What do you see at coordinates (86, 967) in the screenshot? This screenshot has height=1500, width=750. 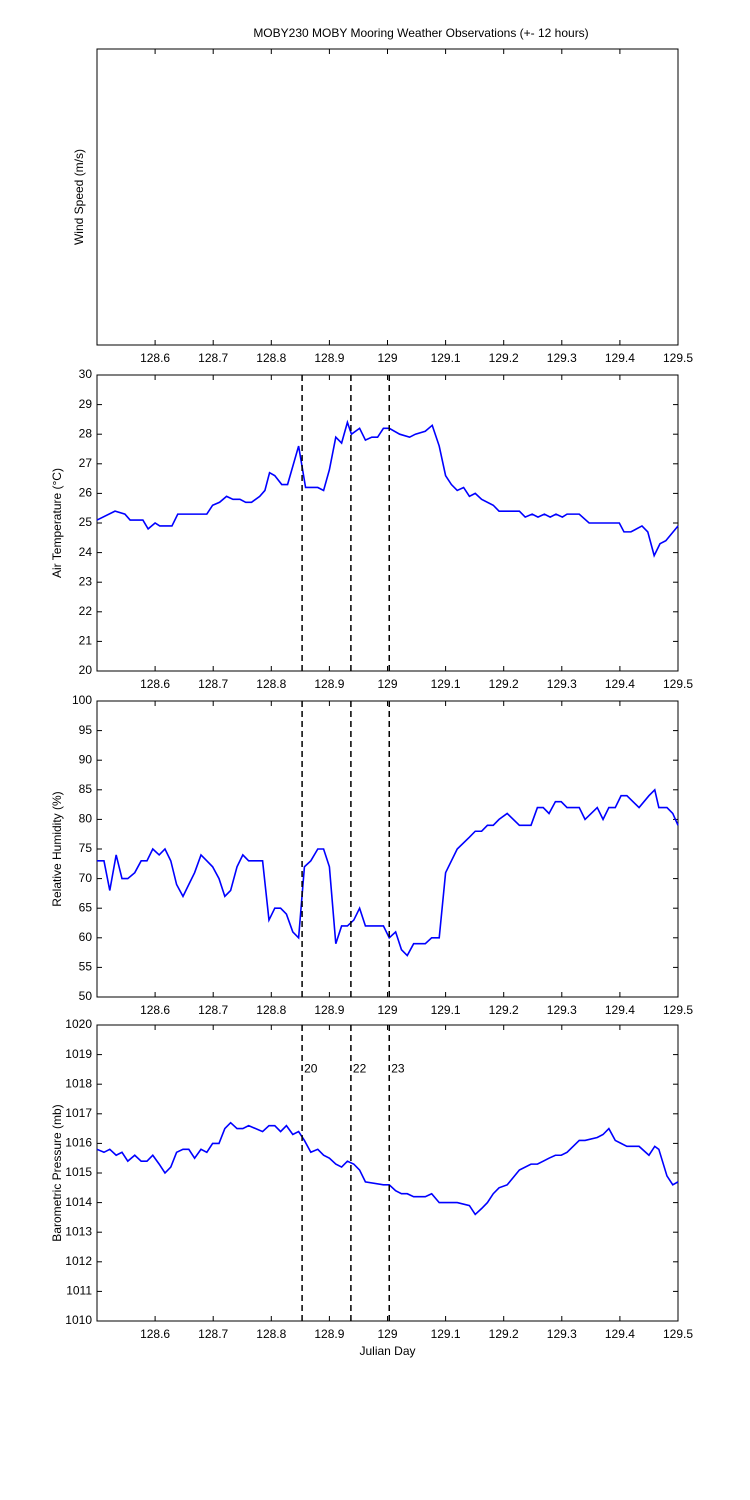 I see `y-tick-label: 55` at bounding box center [86, 967].